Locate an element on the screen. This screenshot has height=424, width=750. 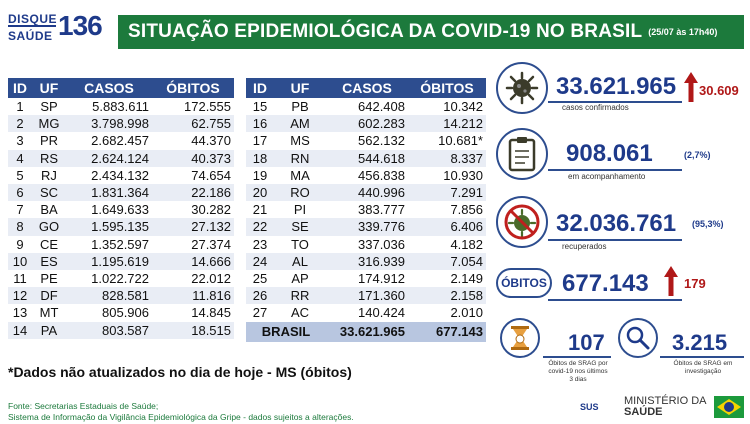
acompanhamento-value: 908.061 is located at coordinates (609, 153).